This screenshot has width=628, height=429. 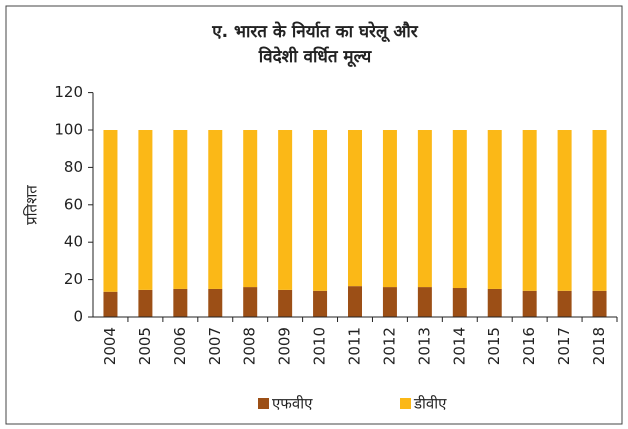 What do you see at coordinates (73, 204) in the screenshot?
I see `y-tick-label: 60` at bounding box center [73, 204].